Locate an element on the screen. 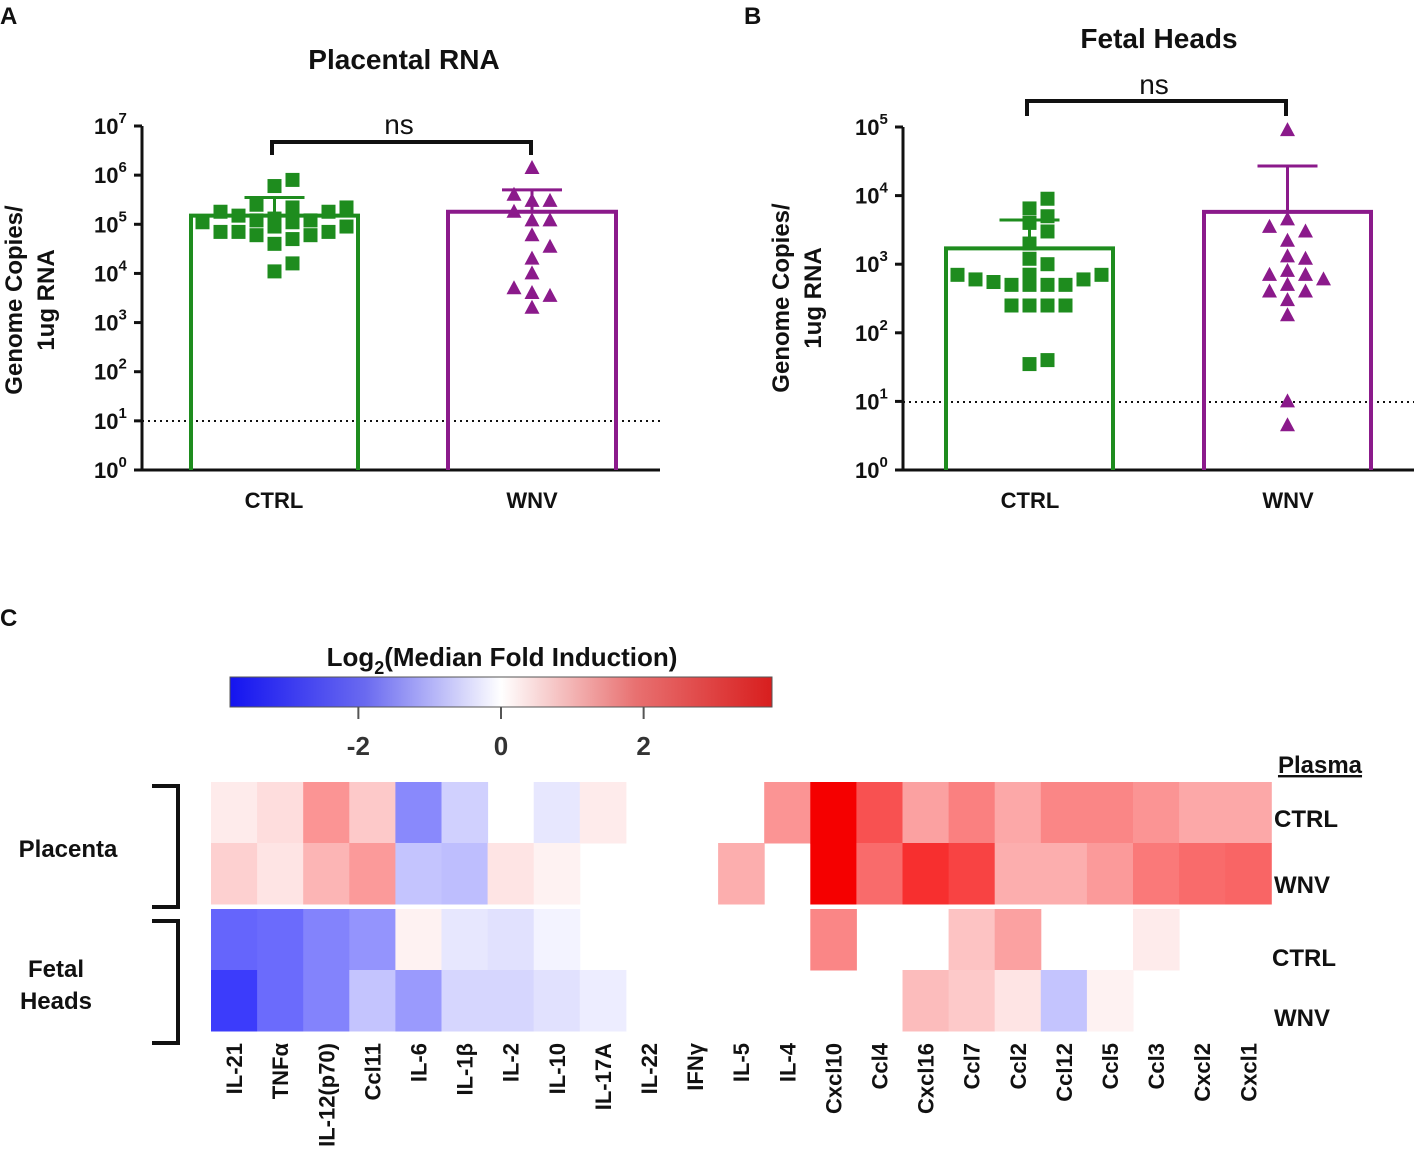 Image resolution: width=1418 pixels, height=1171 pixels. panel-b-ylabel-line1: Genome Copies/ is located at coordinates (781, 298).